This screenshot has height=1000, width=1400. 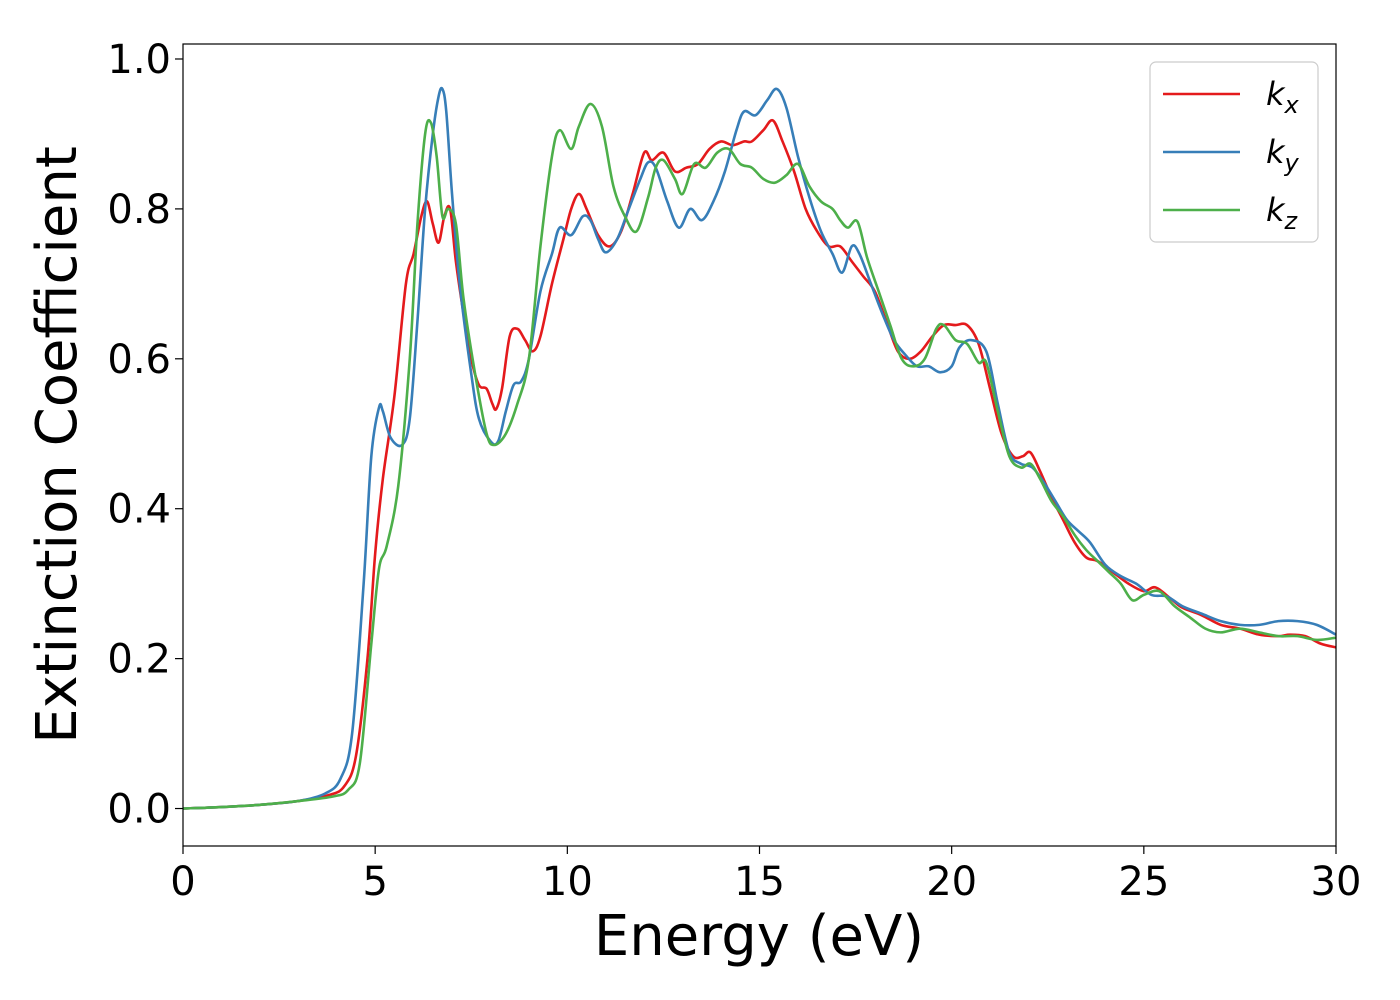 I want to click on x-tick-label: 25, so click(x=1143, y=882).